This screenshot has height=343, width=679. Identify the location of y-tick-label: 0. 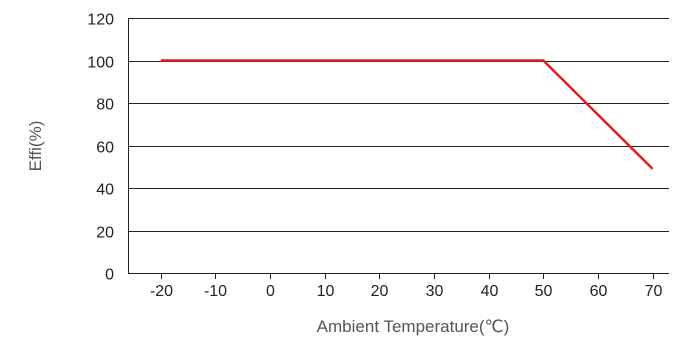
(109, 275).